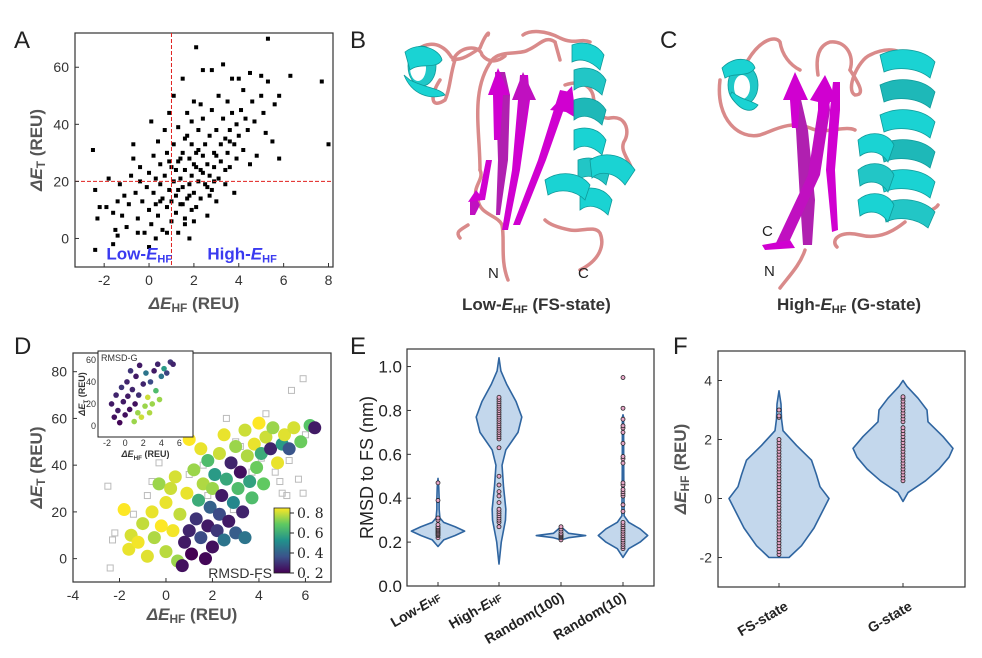  What do you see at coordinates (161, 443) in the screenshot?
I see `inset-x-tick-label: 4` at bounding box center [161, 443].